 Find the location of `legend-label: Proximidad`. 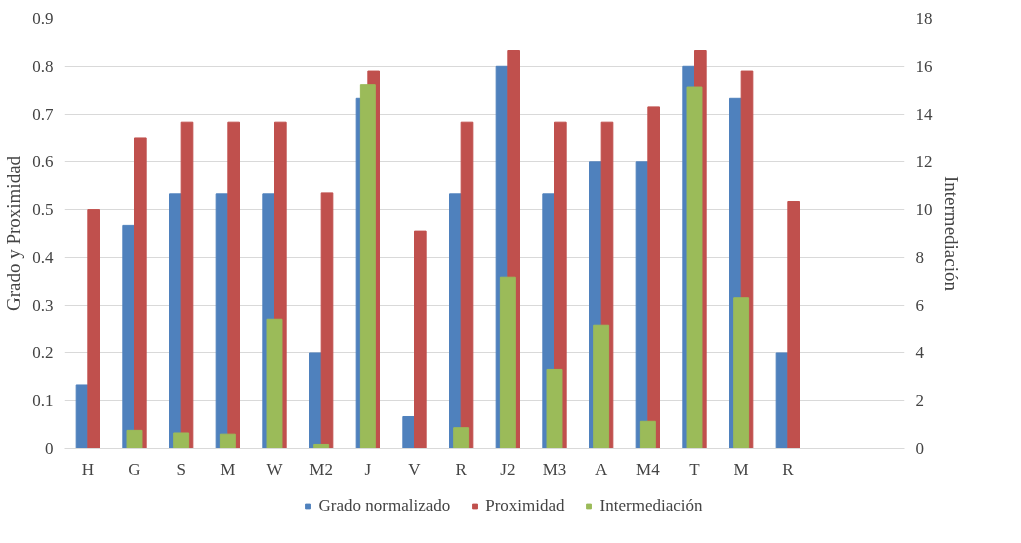

legend-label: Proximidad is located at coordinates (525, 506).